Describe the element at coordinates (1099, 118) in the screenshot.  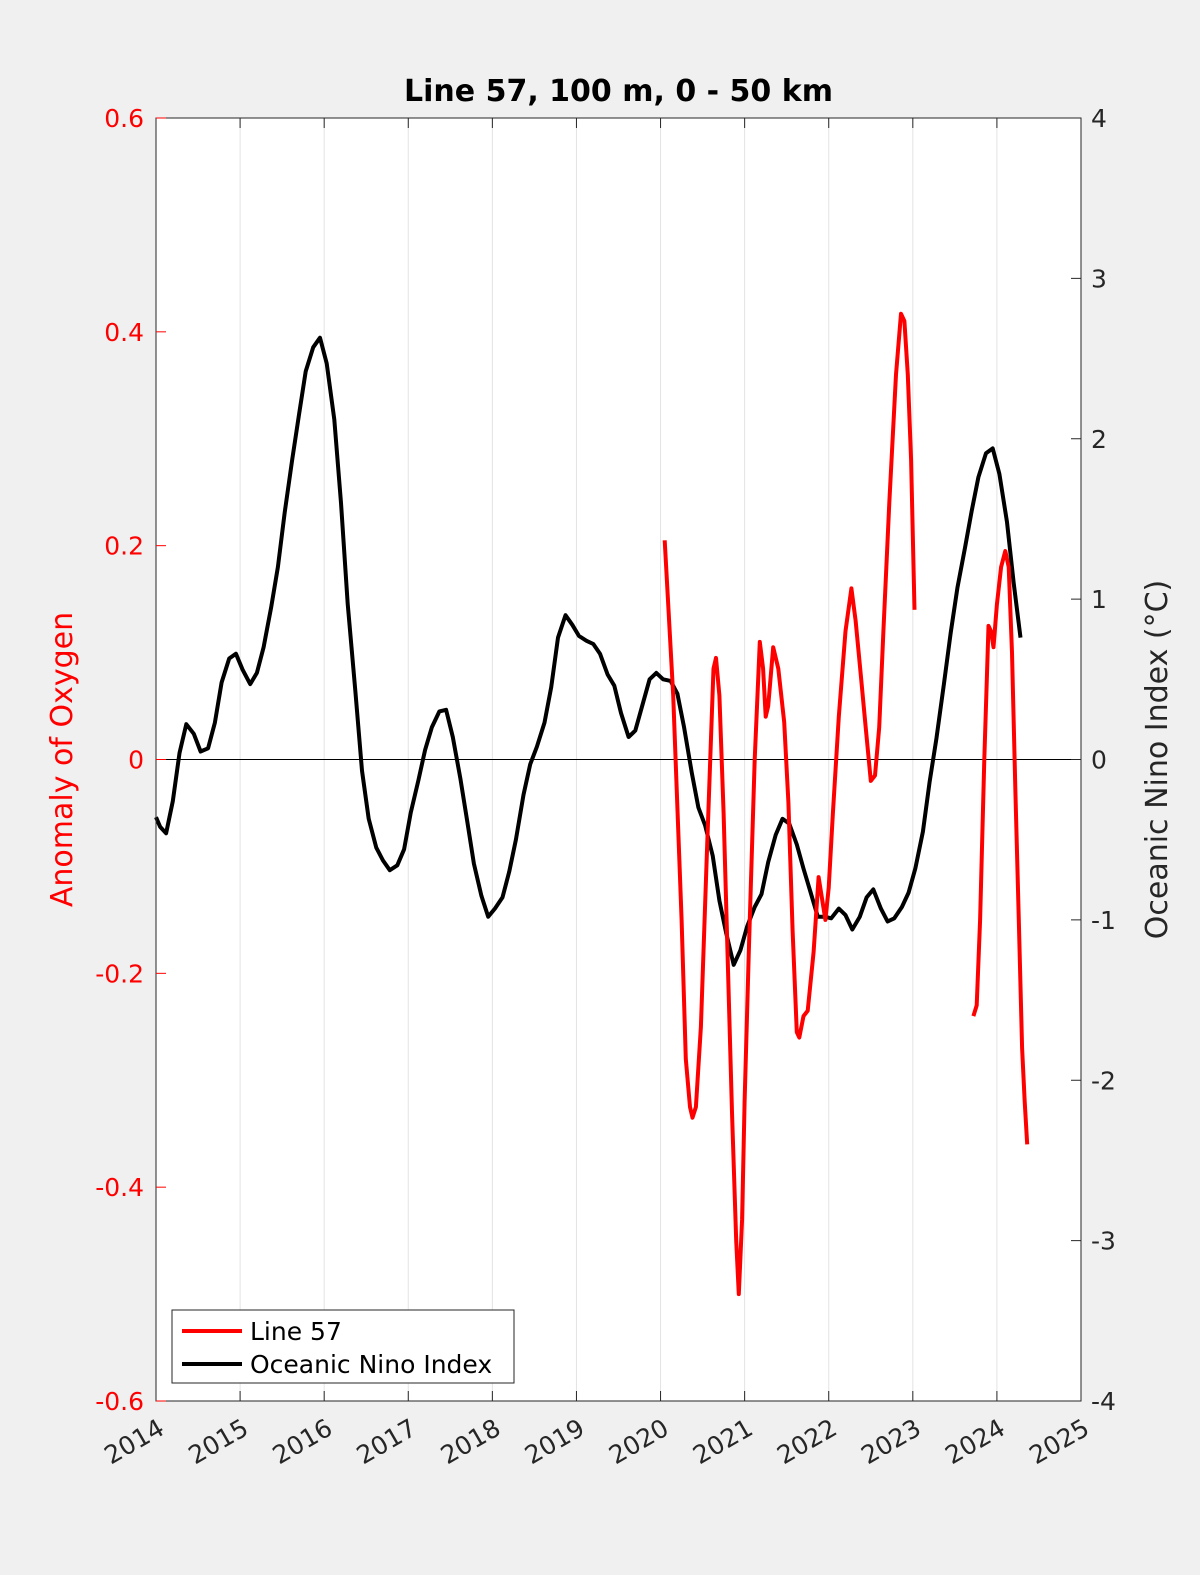
I see `y-right-tick-label: 4` at that location.